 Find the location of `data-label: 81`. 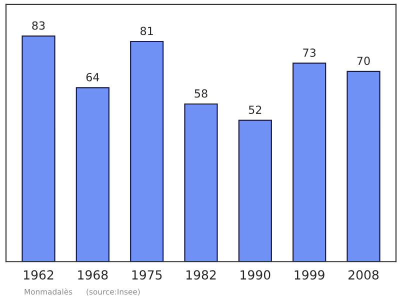

data-label: 81 is located at coordinates (146, 31).